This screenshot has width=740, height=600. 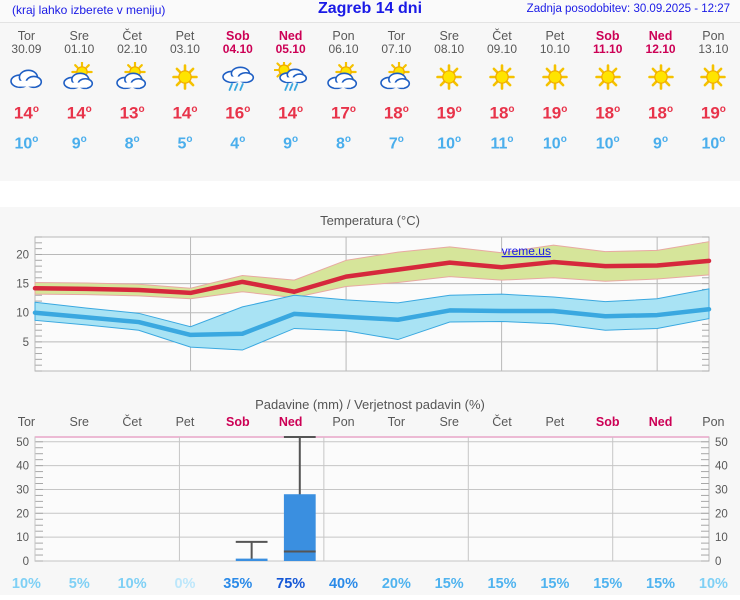 I want to click on day-icon-row, so click(x=370, y=76).